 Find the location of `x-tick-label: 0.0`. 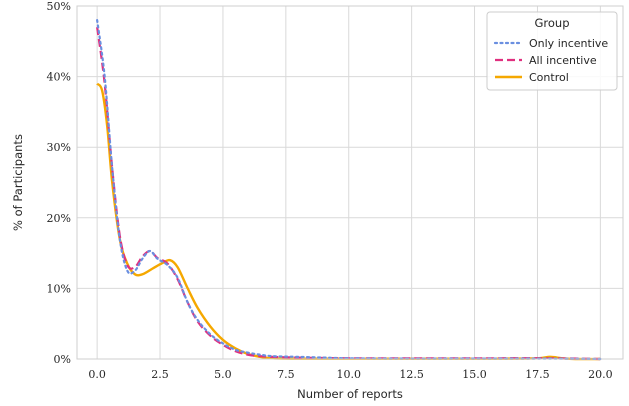

x-tick-label: 0.0 is located at coordinates (97, 374).